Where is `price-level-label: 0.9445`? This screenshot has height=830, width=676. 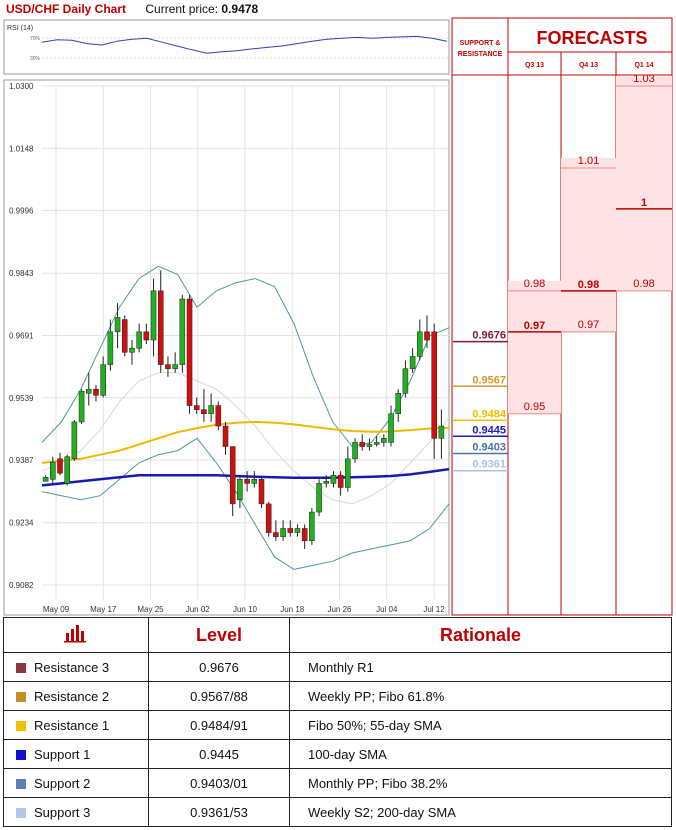 price-level-label: 0.9445 is located at coordinates (489, 430).